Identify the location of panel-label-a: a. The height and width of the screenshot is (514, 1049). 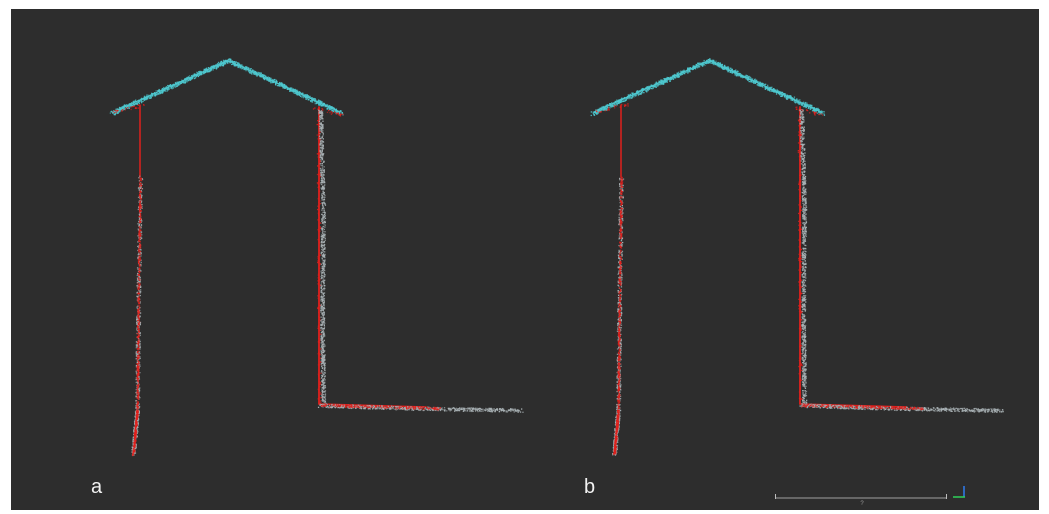
(97, 487).